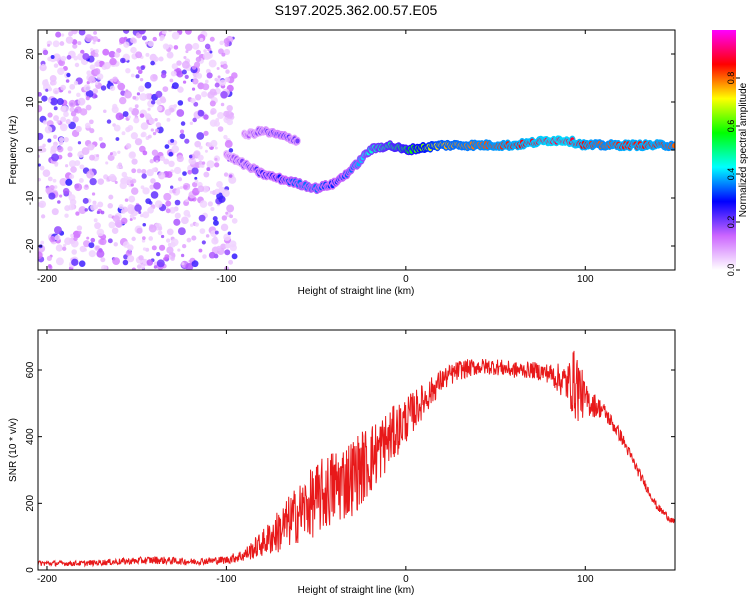  Describe the element at coordinates (30, 369) in the screenshot. I see `snr-y-tick-label: 600` at that location.